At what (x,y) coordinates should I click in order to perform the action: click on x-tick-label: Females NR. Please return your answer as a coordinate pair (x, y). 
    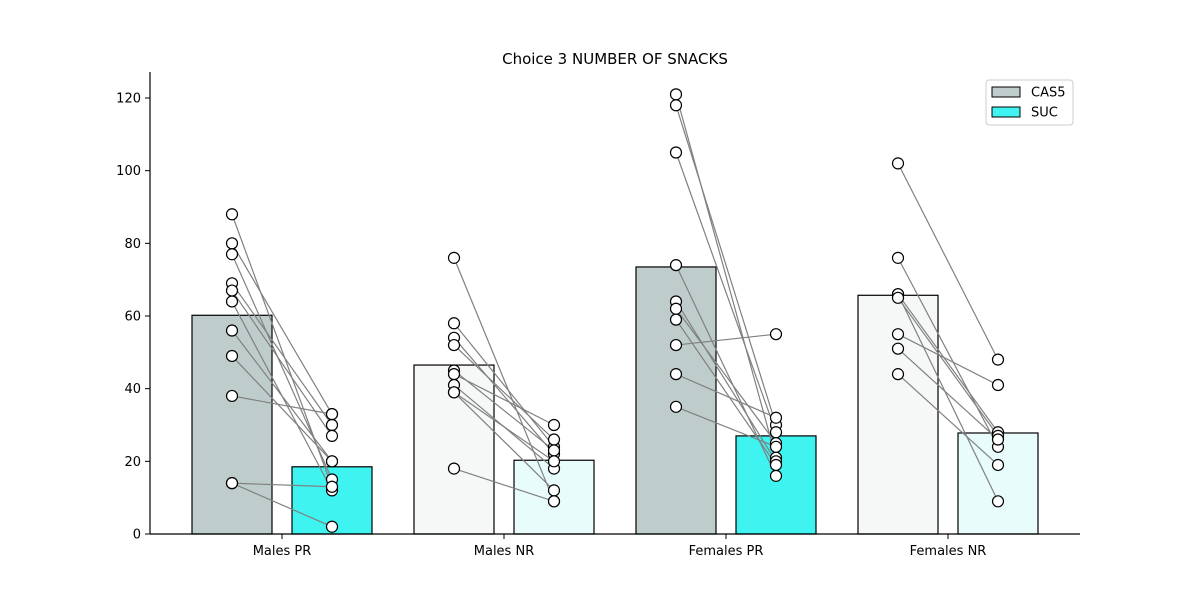
    Looking at the image, I should click on (948, 551).